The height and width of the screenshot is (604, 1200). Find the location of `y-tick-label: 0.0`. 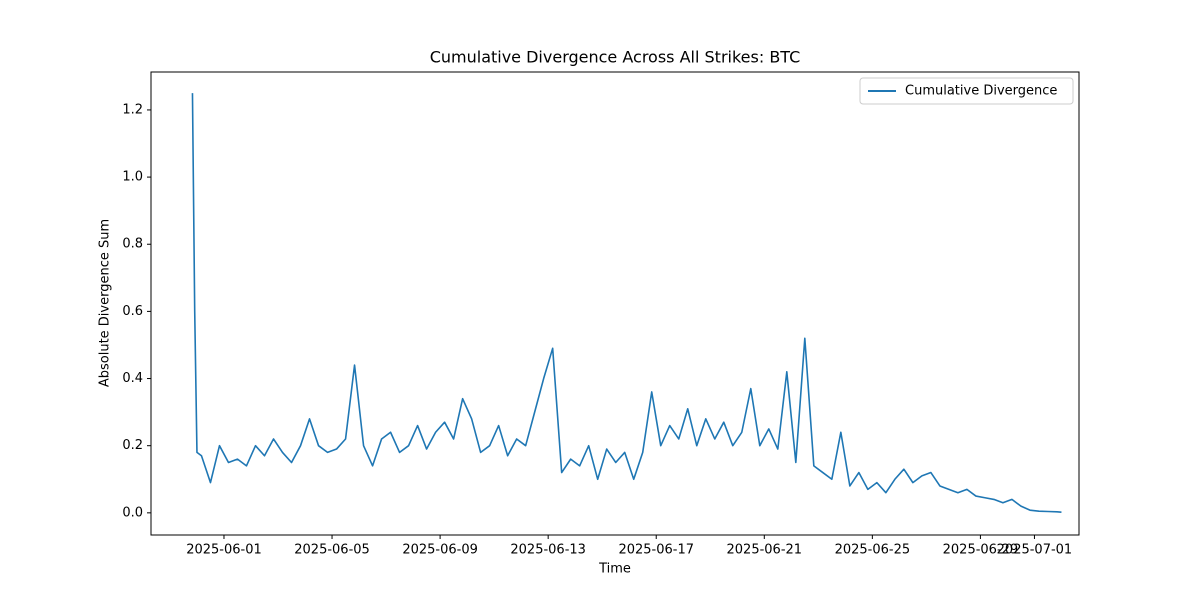

y-tick-label: 0.0 is located at coordinates (132, 512).